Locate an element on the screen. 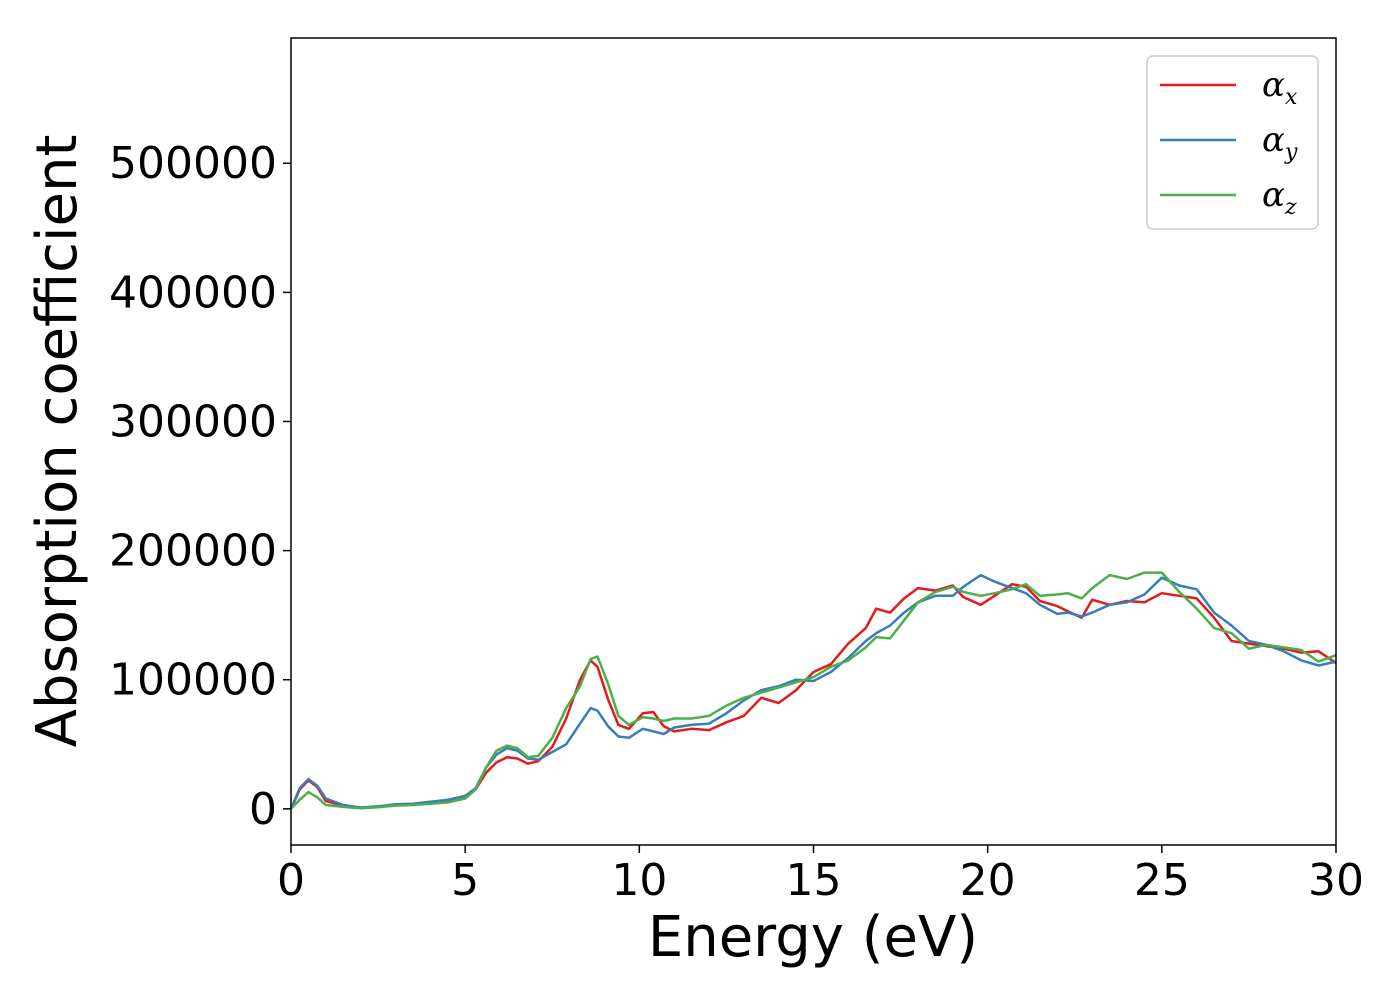 This screenshot has width=1400, height=1000. y-tick-label: 400000 is located at coordinates (193, 292).